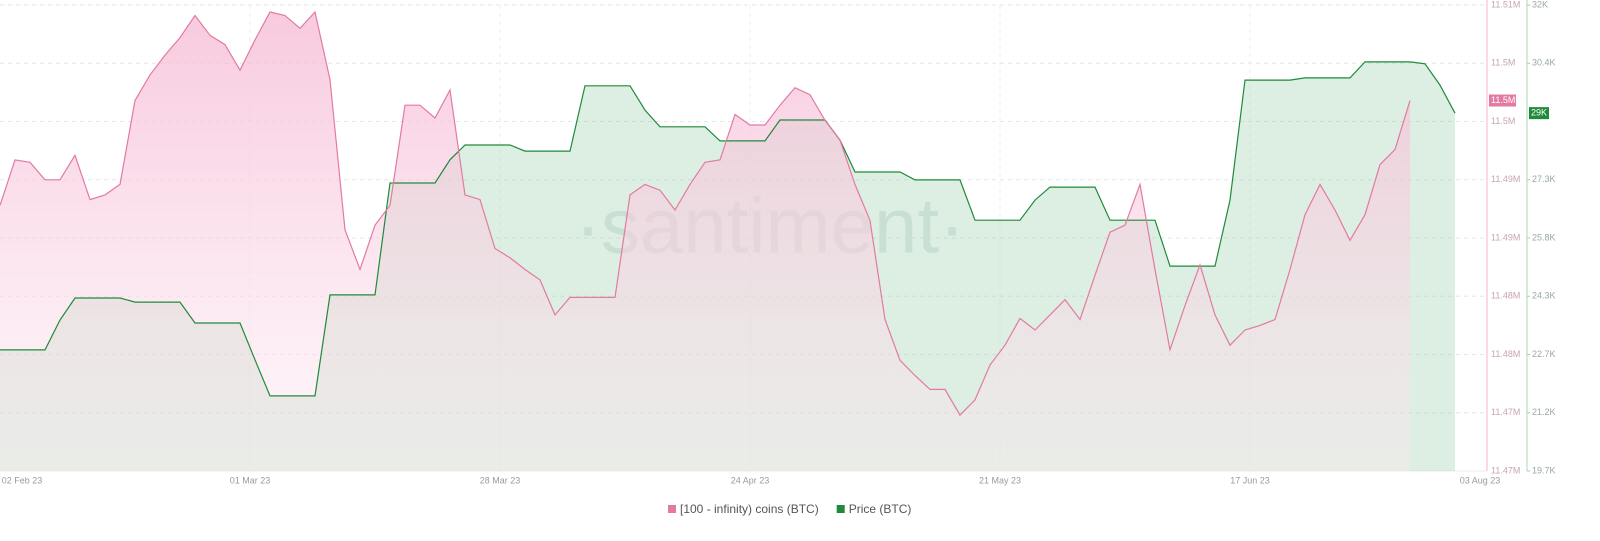 Image resolution: width=1600 pixels, height=541 pixels. Describe the element at coordinates (1544, 63) in the screenshot. I see `y2-tick-label: 30.4K` at that location.